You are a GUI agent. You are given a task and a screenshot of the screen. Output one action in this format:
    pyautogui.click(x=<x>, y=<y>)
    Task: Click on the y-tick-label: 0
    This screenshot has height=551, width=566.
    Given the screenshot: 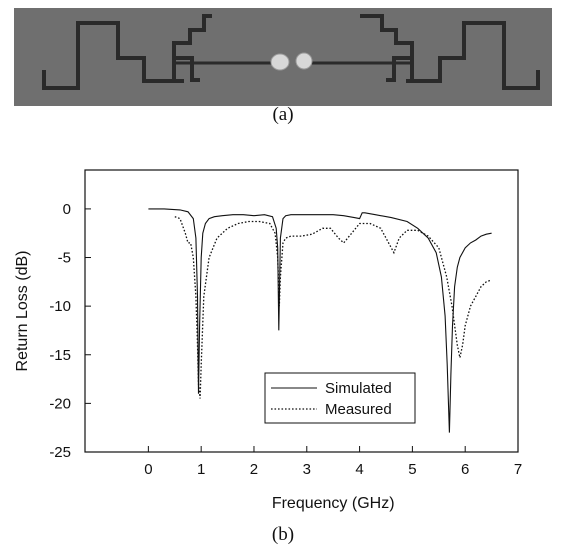 What is the action you would take?
    pyautogui.click(x=67, y=209)
    